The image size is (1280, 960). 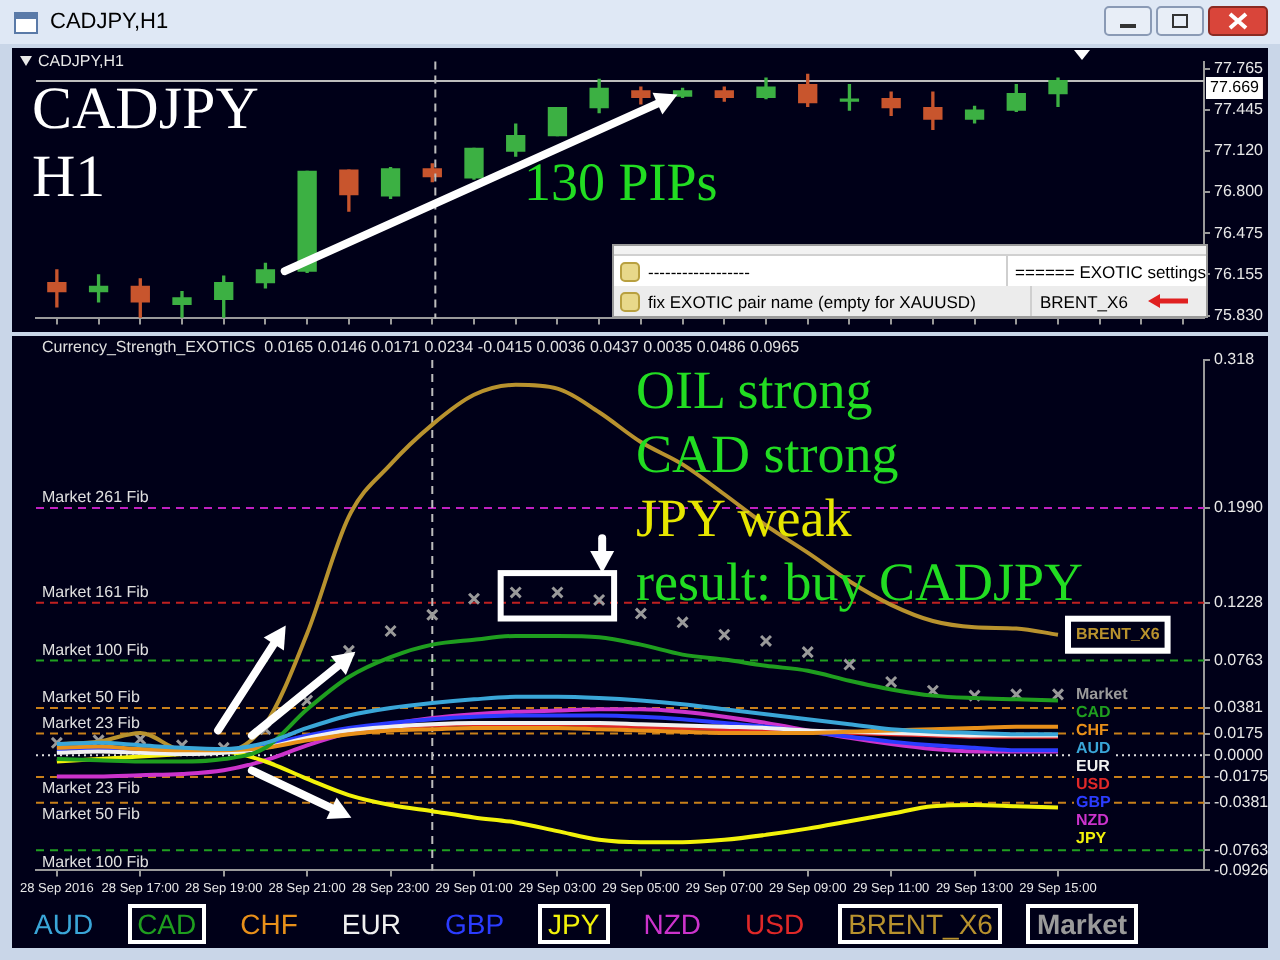 I want to click on annotation: OIL strong, so click(x=754, y=390).